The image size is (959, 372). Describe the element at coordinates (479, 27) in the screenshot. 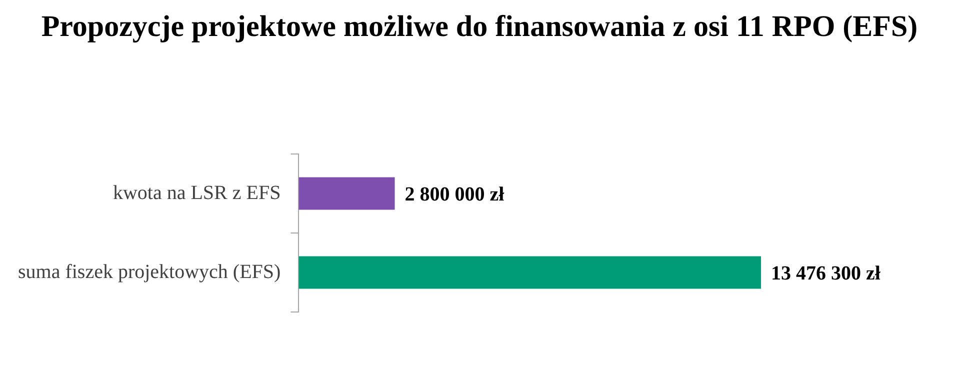

I see `chart-title: Propozycje projektowe możliwe do finansowania z osi 11 RPO (EFS)` at that location.